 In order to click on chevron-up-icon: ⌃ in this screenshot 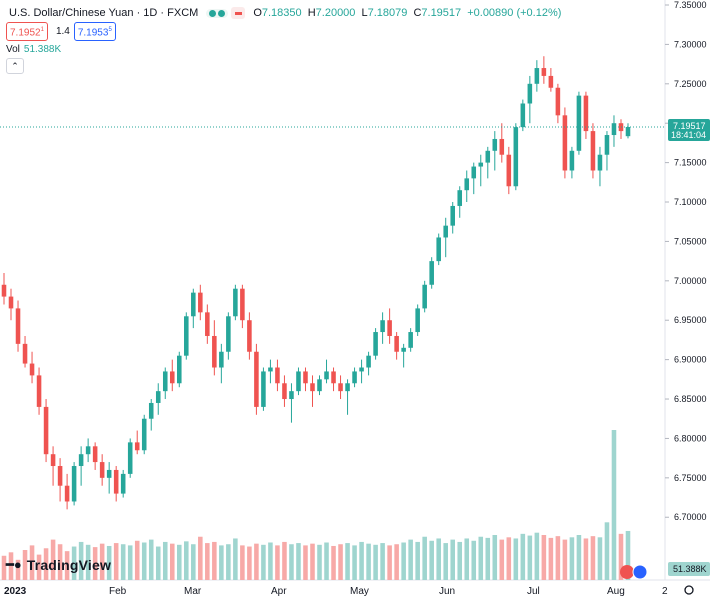, I will do `click(15, 66)`.